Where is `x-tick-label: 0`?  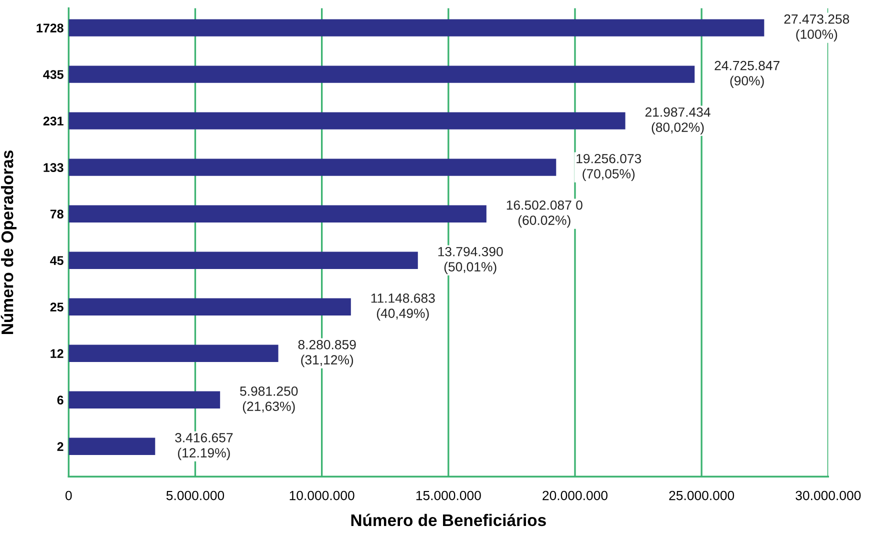
x-tick-label: 0 is located at coordinates (69, 495).